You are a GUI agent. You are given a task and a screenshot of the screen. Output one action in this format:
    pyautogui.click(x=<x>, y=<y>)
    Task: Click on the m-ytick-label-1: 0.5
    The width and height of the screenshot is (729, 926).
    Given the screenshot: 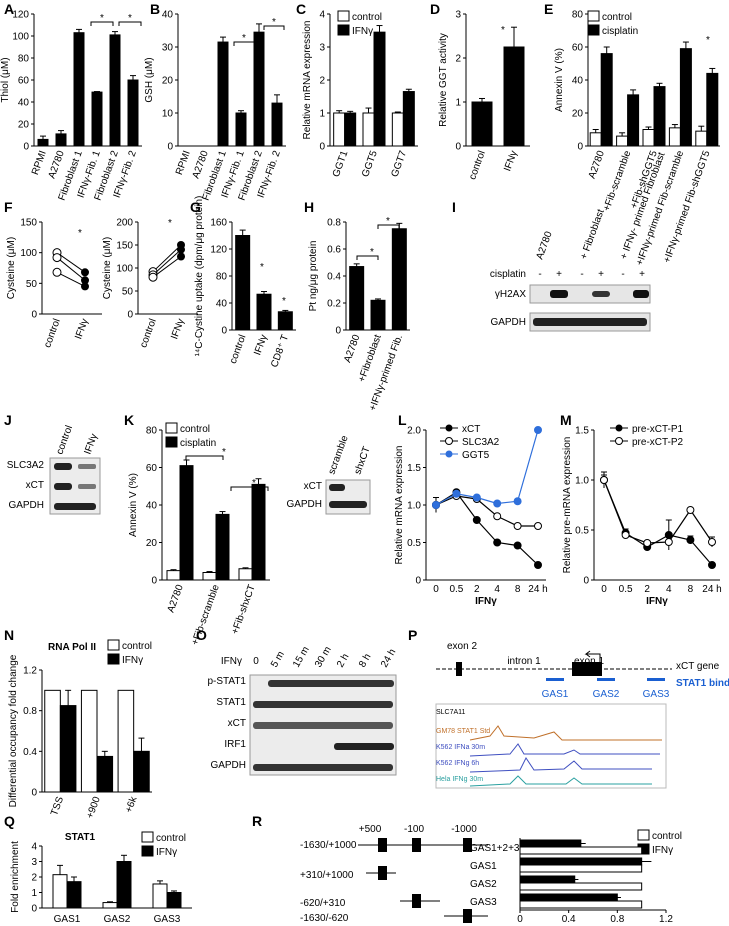 What is the action you would take?
    pyautogui.click(x=582, y=531)
    